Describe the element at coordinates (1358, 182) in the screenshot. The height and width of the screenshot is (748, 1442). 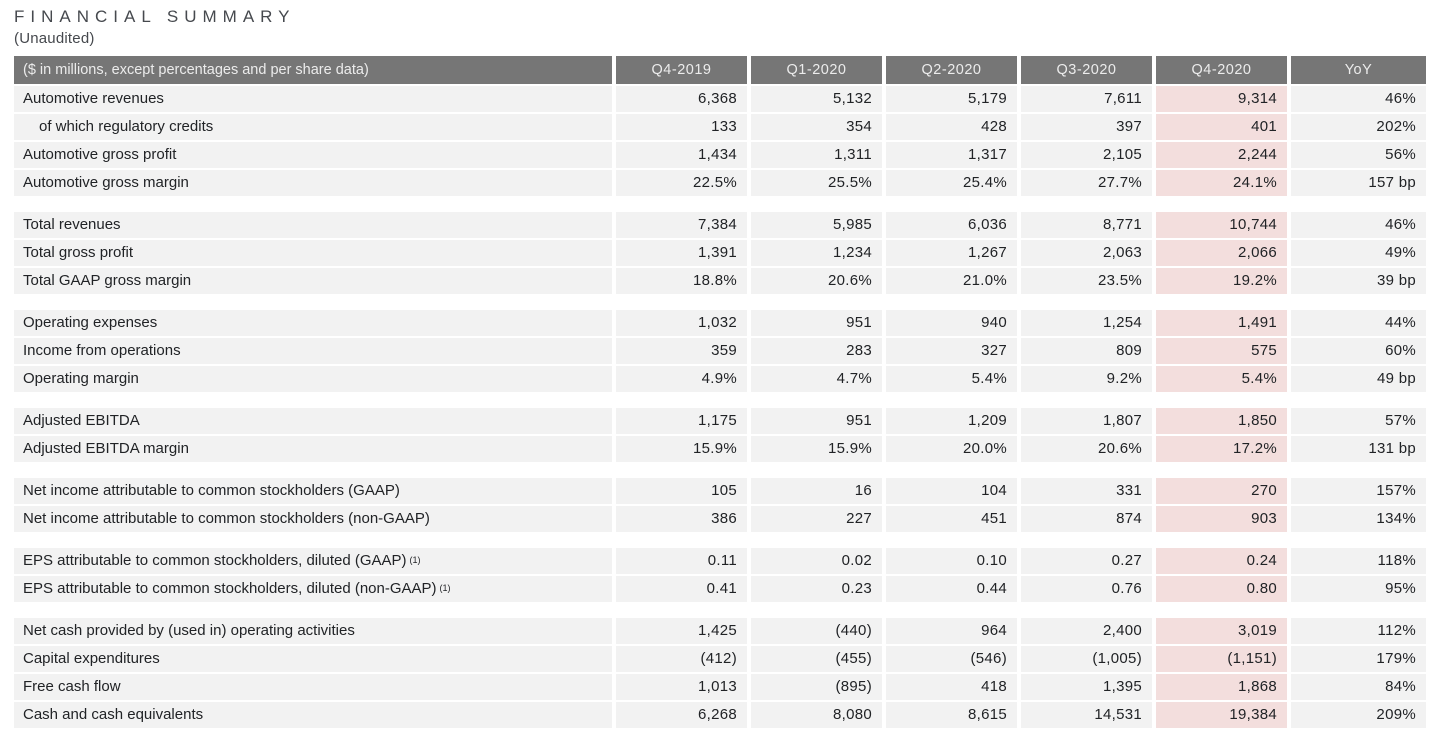
I see `cell-value: 157 bp` at that location.